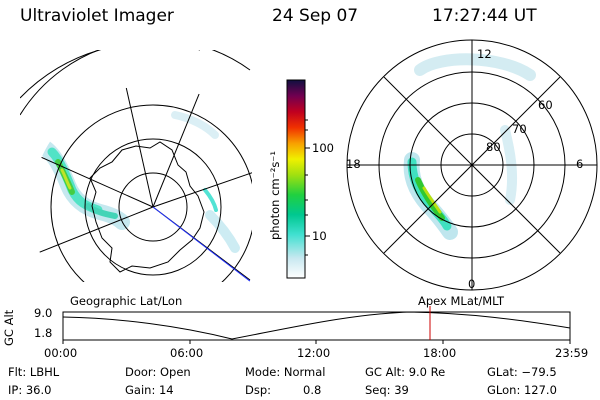 This screenshot has height=400, width=600. What do you see at coordinates (315, 16) in the screenshot?
I see `image-date: 24 Sep 07` at bounding box center [315, 16].